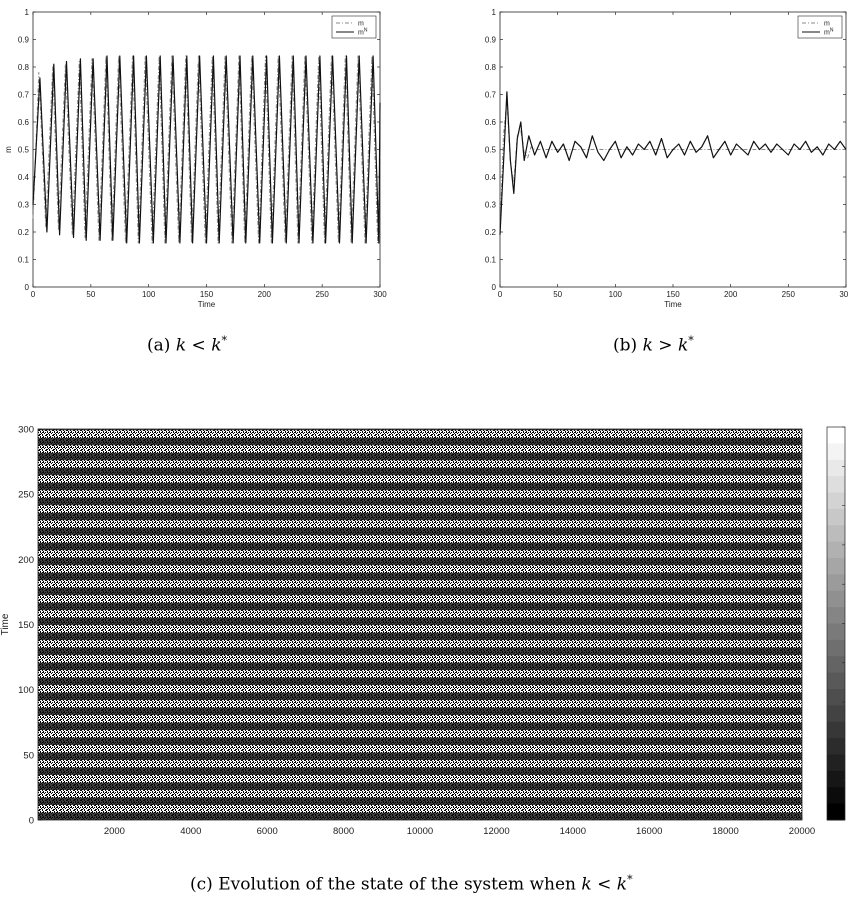 The width and height of the screenshot is (848, 911). I want to click on x-tick-label: 4000, so click(190, 831).